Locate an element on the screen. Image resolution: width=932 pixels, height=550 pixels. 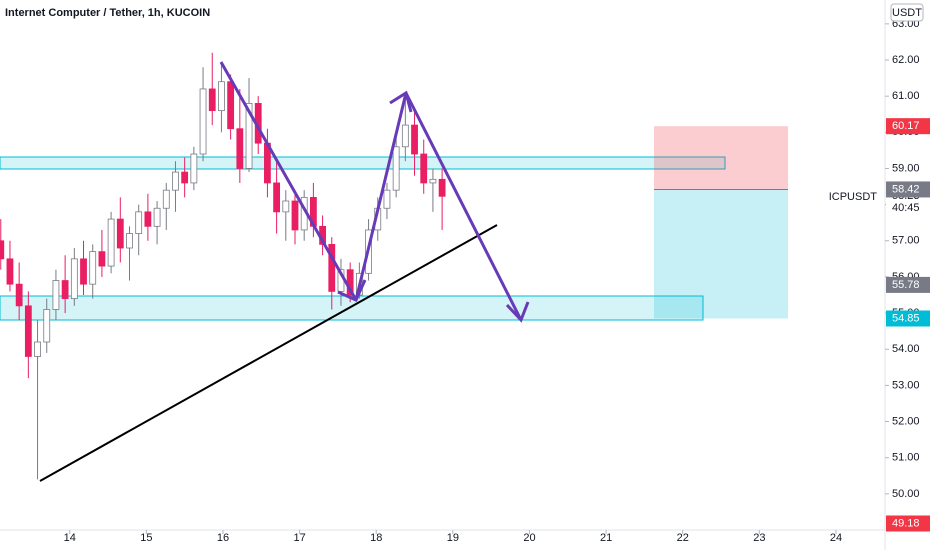
x-tick-label: 21 is located at coordinates (606, 538).